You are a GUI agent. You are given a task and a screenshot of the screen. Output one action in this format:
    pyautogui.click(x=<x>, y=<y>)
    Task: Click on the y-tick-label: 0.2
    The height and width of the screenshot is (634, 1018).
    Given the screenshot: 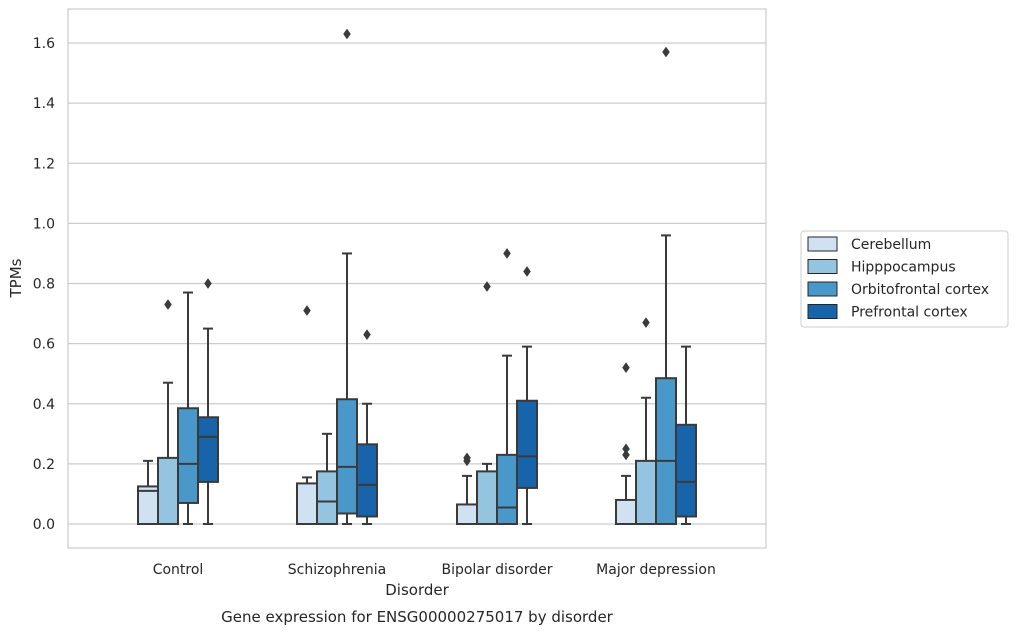 What is the action you would take?
    pyautogui.click(x=44, y=465)
    